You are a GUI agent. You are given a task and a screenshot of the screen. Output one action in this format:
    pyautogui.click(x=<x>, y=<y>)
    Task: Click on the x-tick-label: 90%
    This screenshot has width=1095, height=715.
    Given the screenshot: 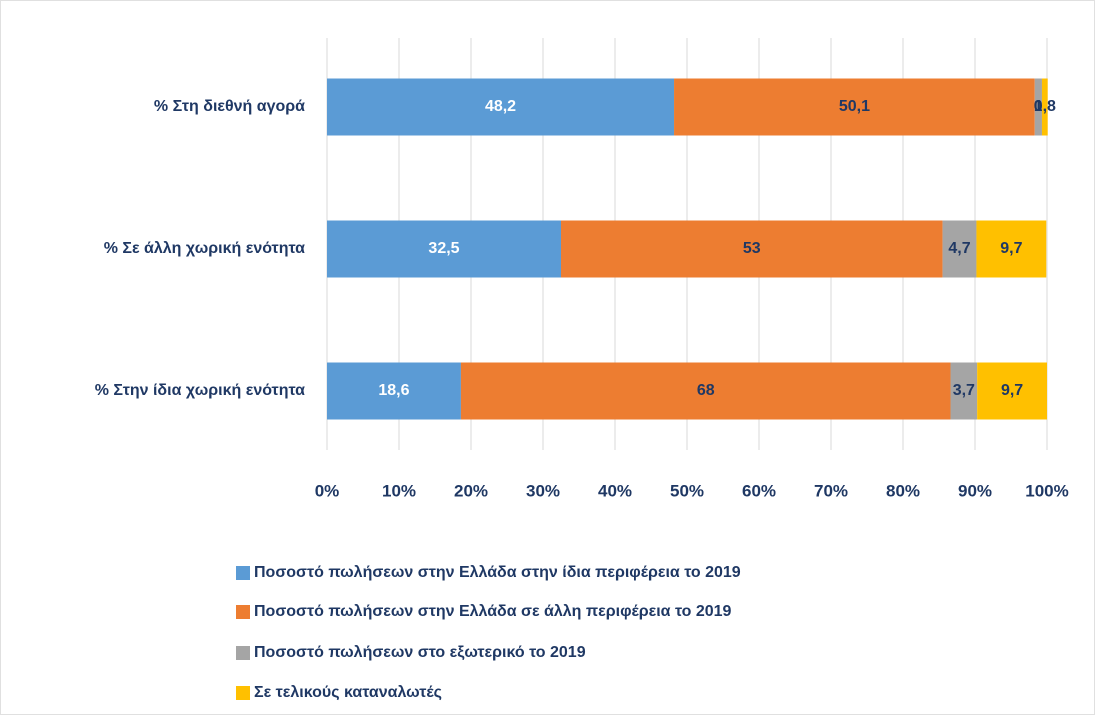 What is the action you would take?
    pyautogui.click(x=975, y=490)
    